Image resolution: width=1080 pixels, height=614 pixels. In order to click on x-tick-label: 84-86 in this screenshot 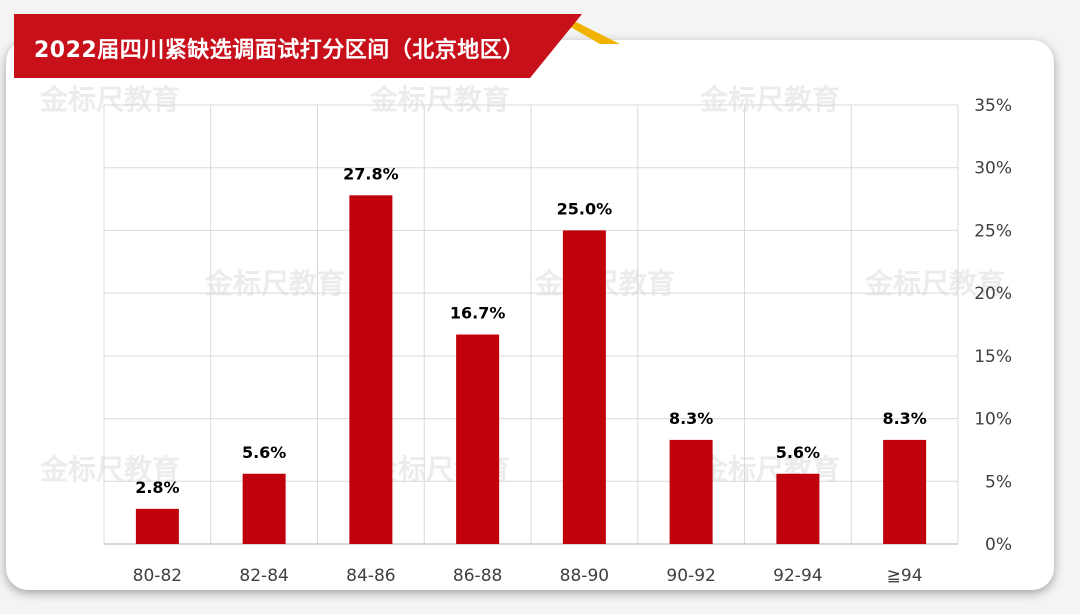, I will do `click(370, 576)`.